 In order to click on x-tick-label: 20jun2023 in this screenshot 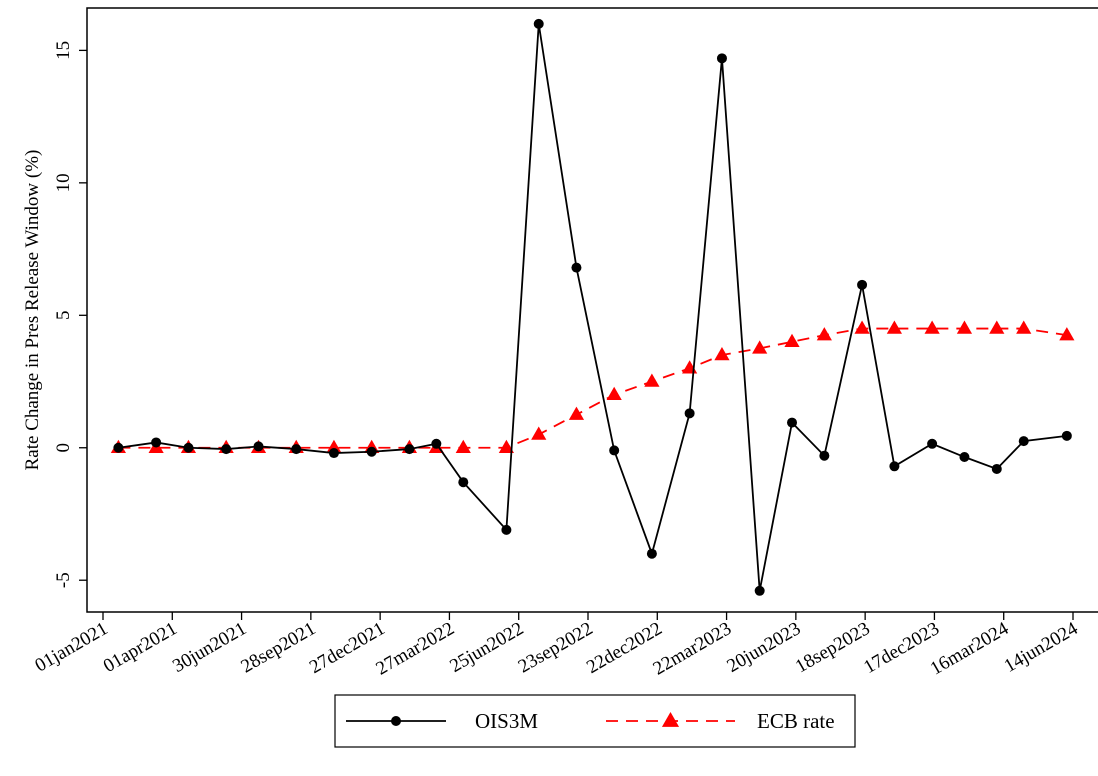, I will do `click(763, 647)`.